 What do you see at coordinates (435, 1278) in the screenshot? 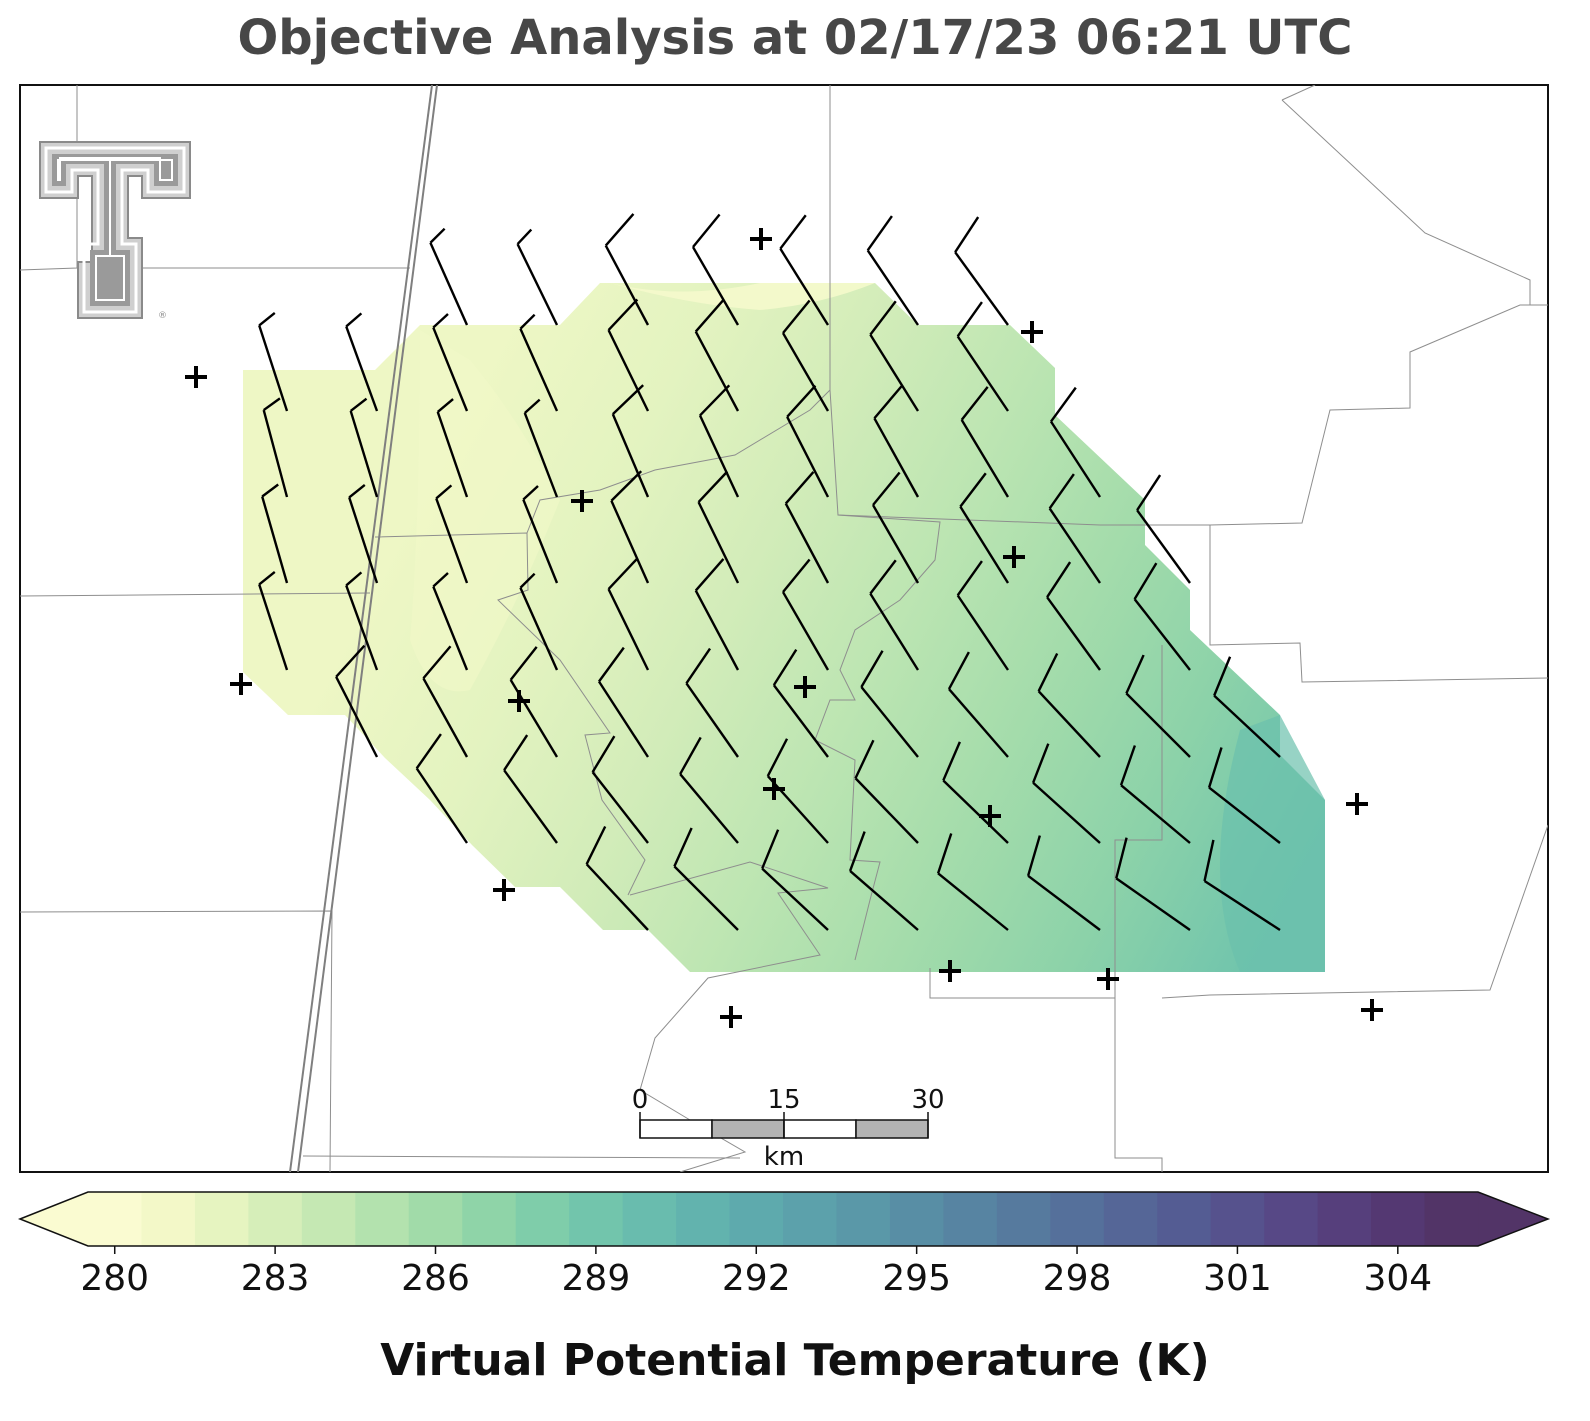
I see `colorbar-tick-label: 286` at bounding box center [435, 1278].